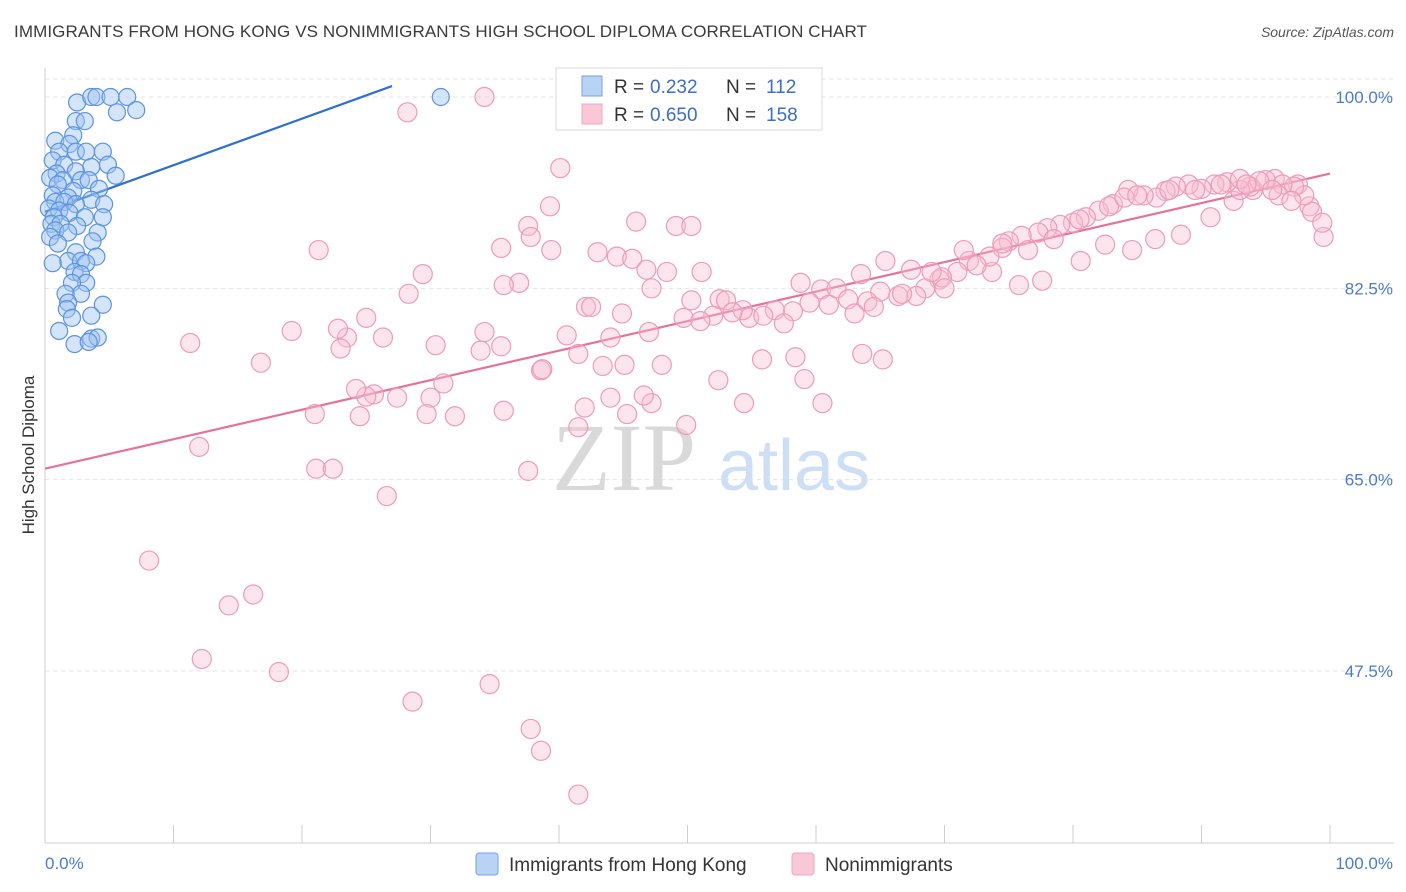 Image resolution: width=1406 pixels, height=892 pixels. What do you see at coordinates (782, 115) in the screenshot?
I see `legend-n-value-2: 158` at bounding box center [782, 115].